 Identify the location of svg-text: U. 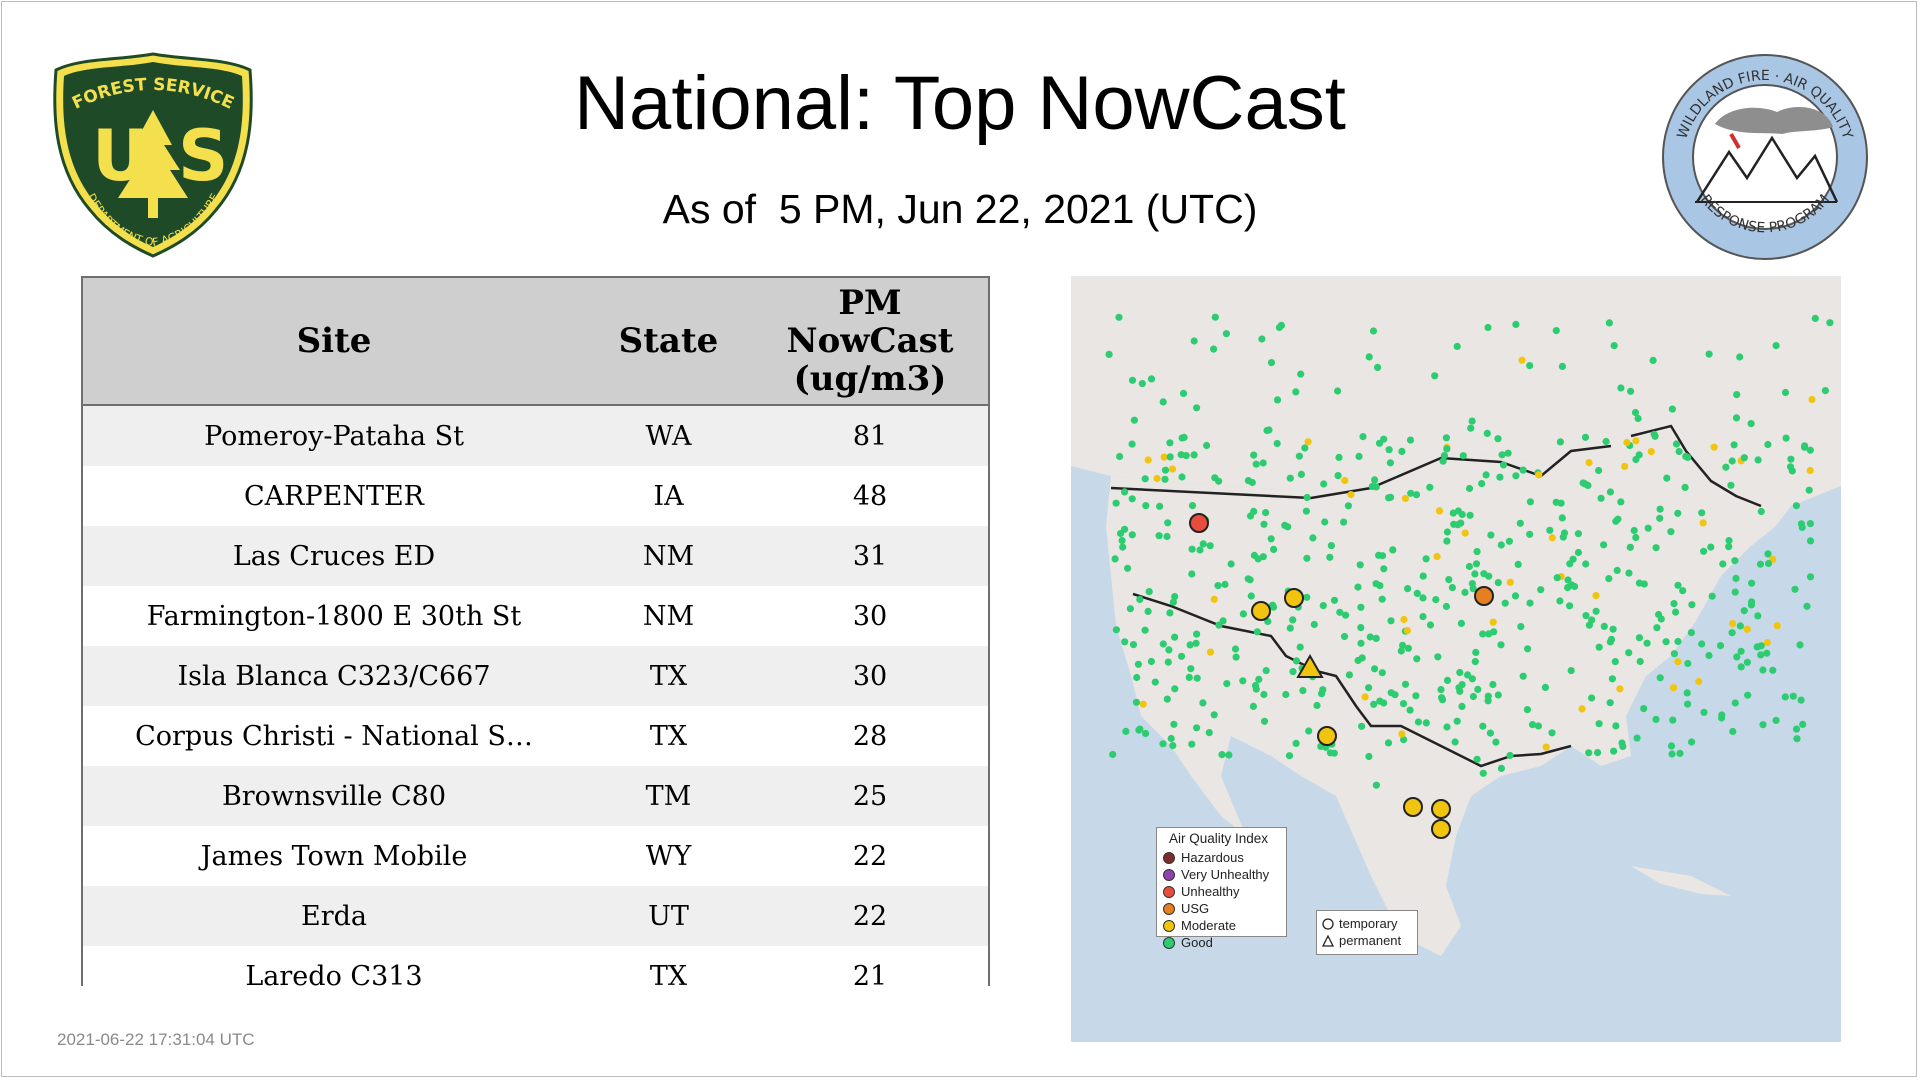
(120, 156).